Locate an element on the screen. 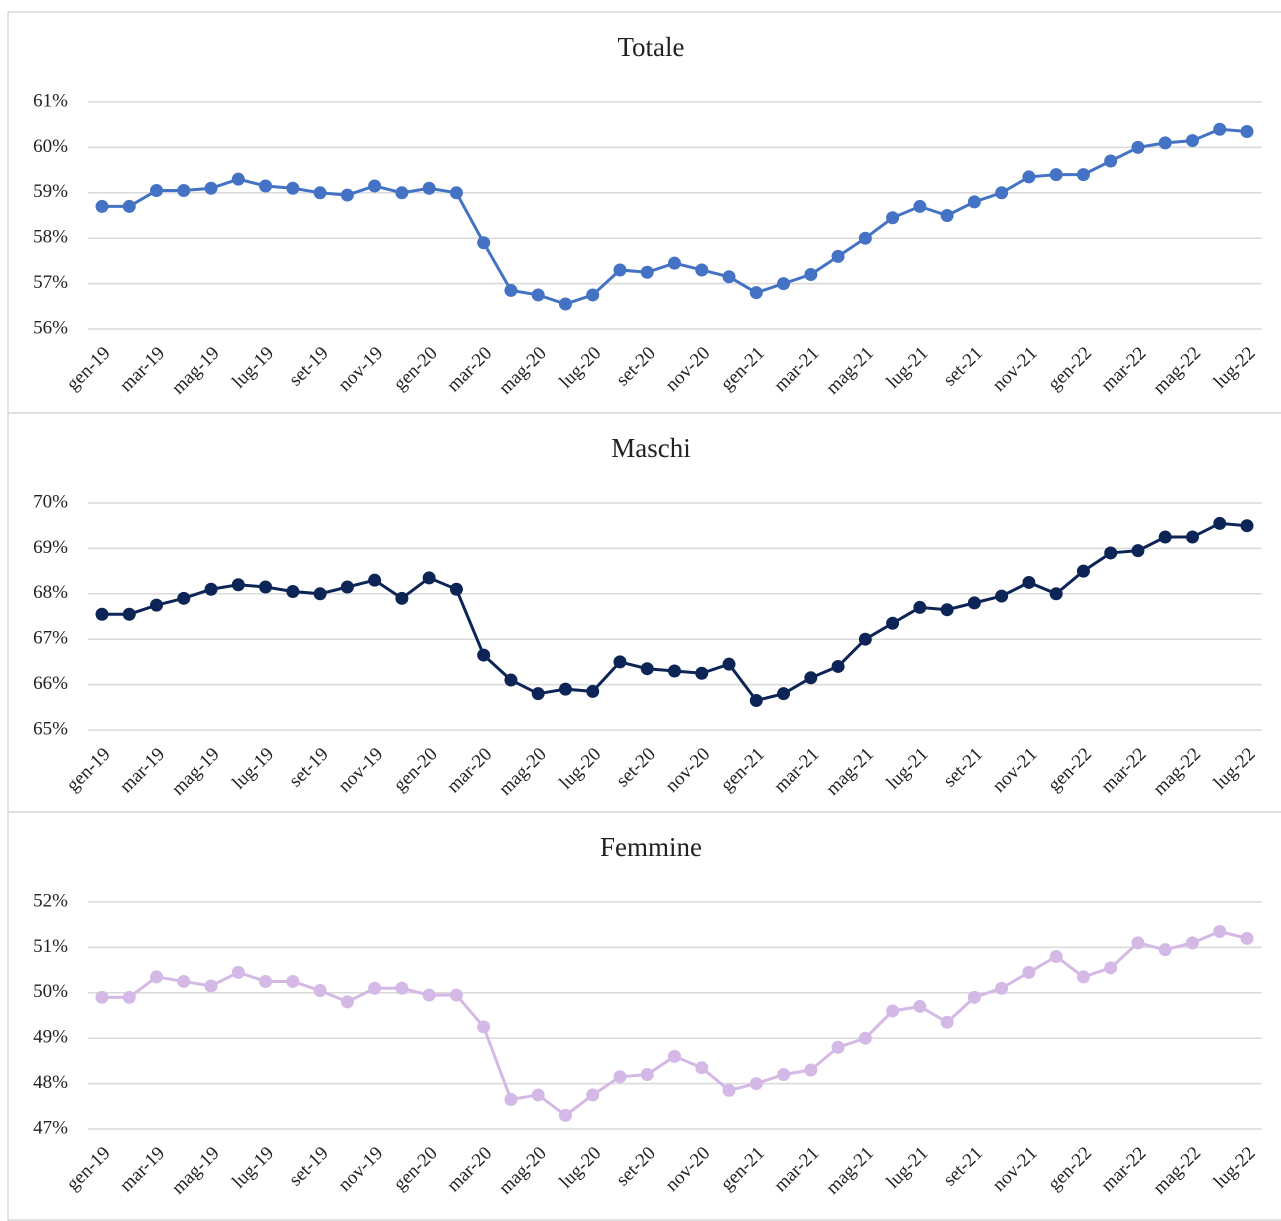  chart-title: Totale is located at coordinates (650, 47).